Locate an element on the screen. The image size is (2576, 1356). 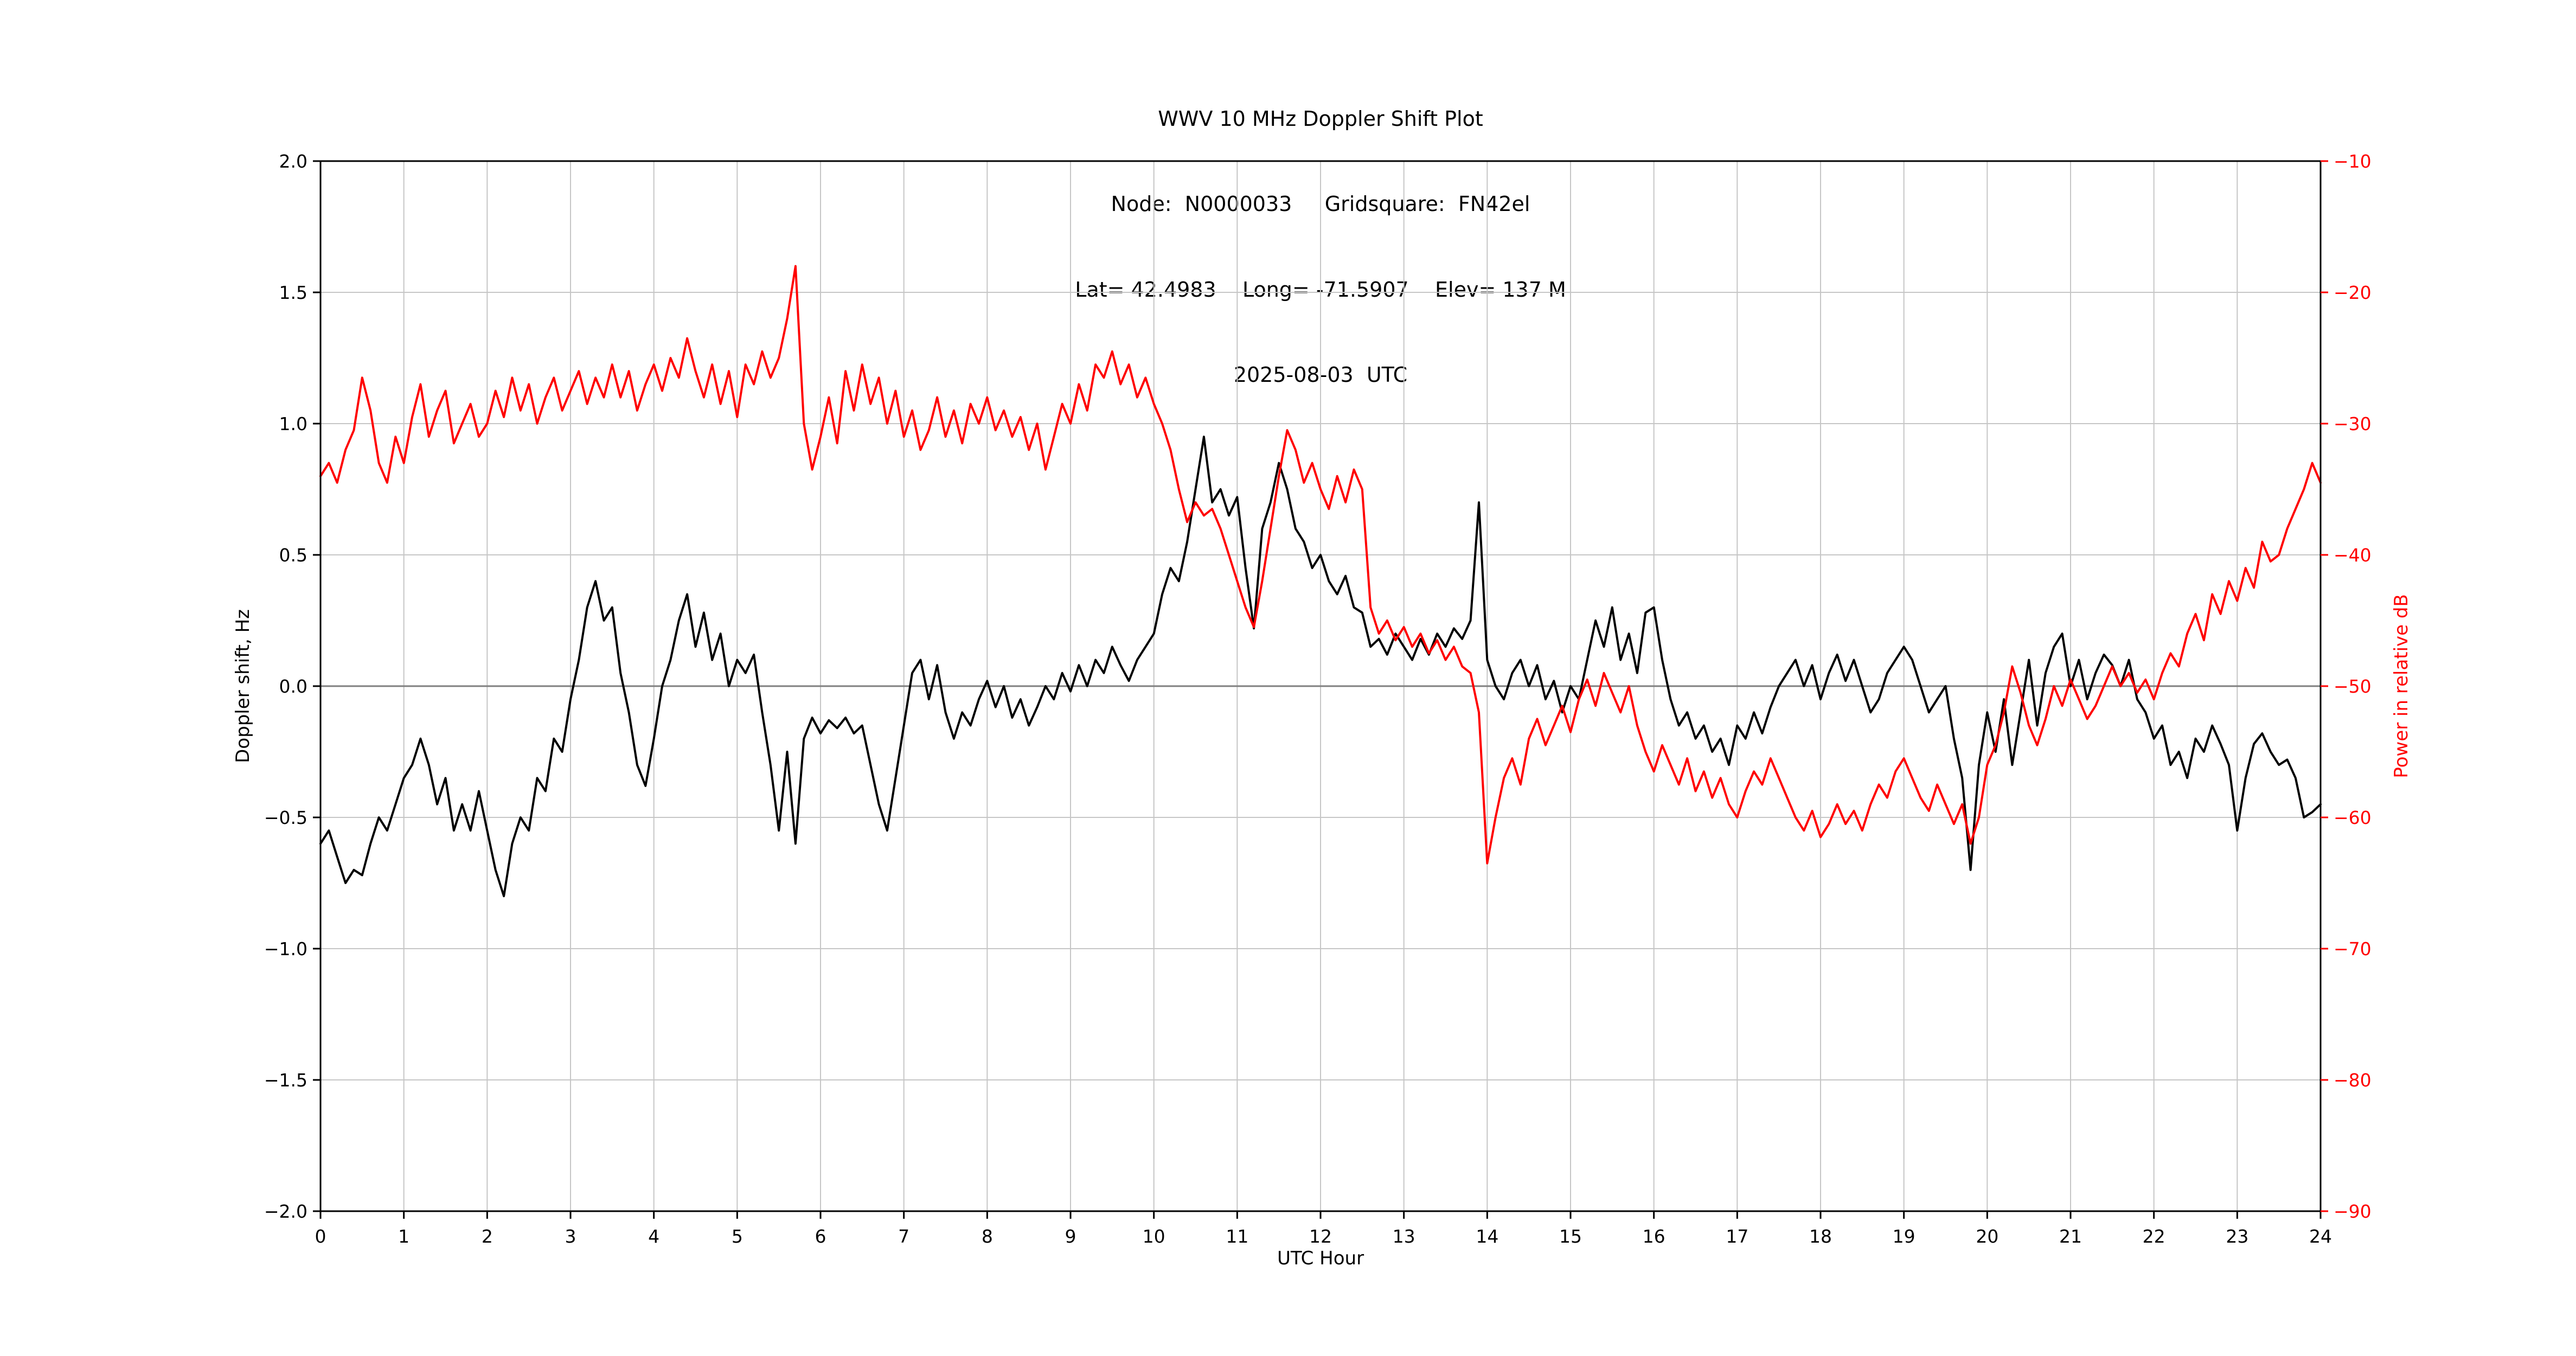
x-axis-label: UTC Hour is located at coordinates (1320, 1258).